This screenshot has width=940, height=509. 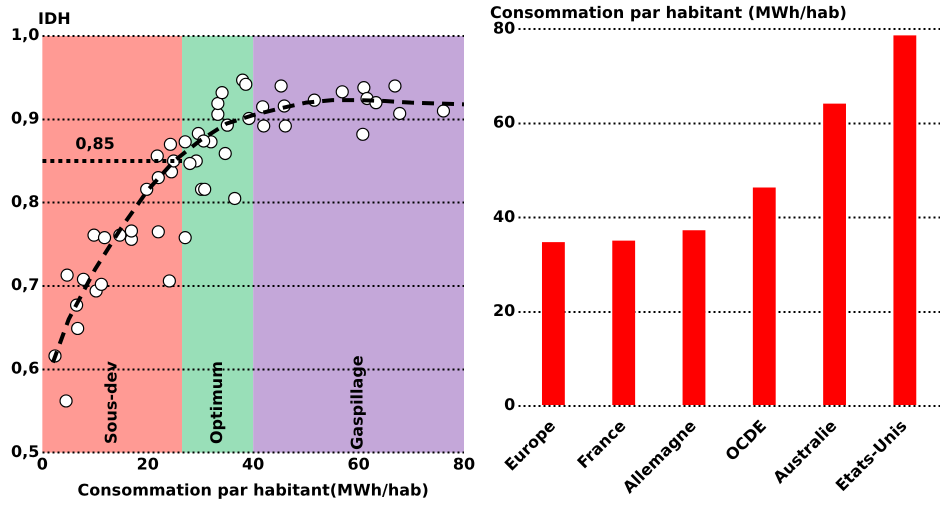 What do you see at coordinates (504, 310) in the screenshot?
I see `y-tick-label: 20` at bounding box center [504, 310].